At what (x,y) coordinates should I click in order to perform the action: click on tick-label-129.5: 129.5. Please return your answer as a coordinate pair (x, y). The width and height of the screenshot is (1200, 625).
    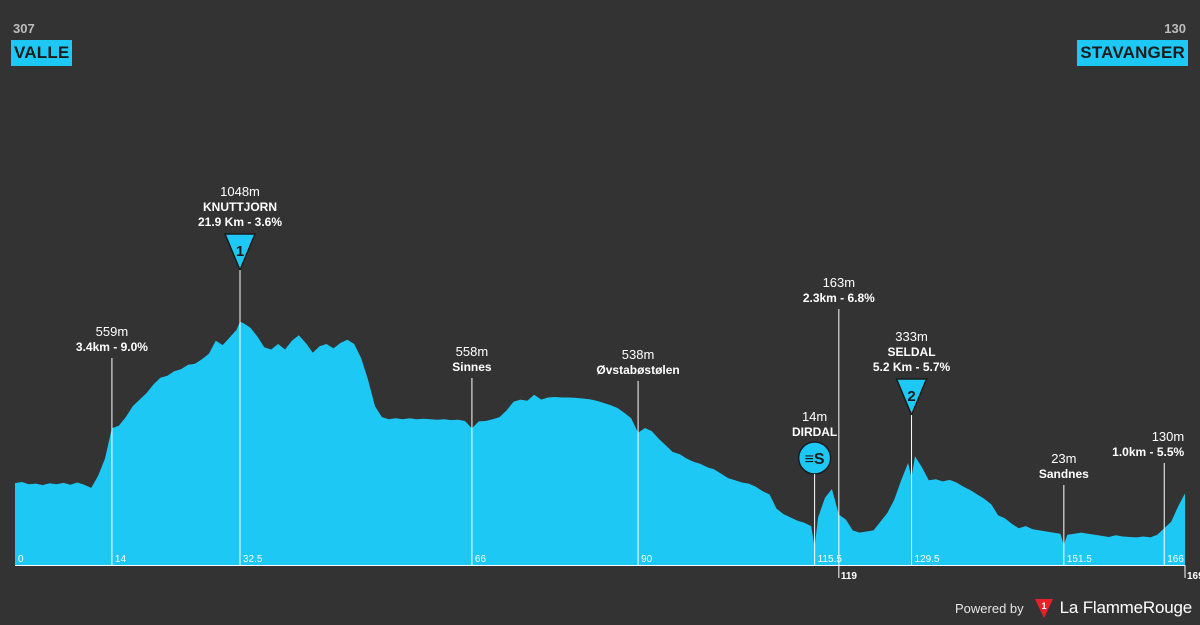
    Looking at the image, I should click on (927, 559).